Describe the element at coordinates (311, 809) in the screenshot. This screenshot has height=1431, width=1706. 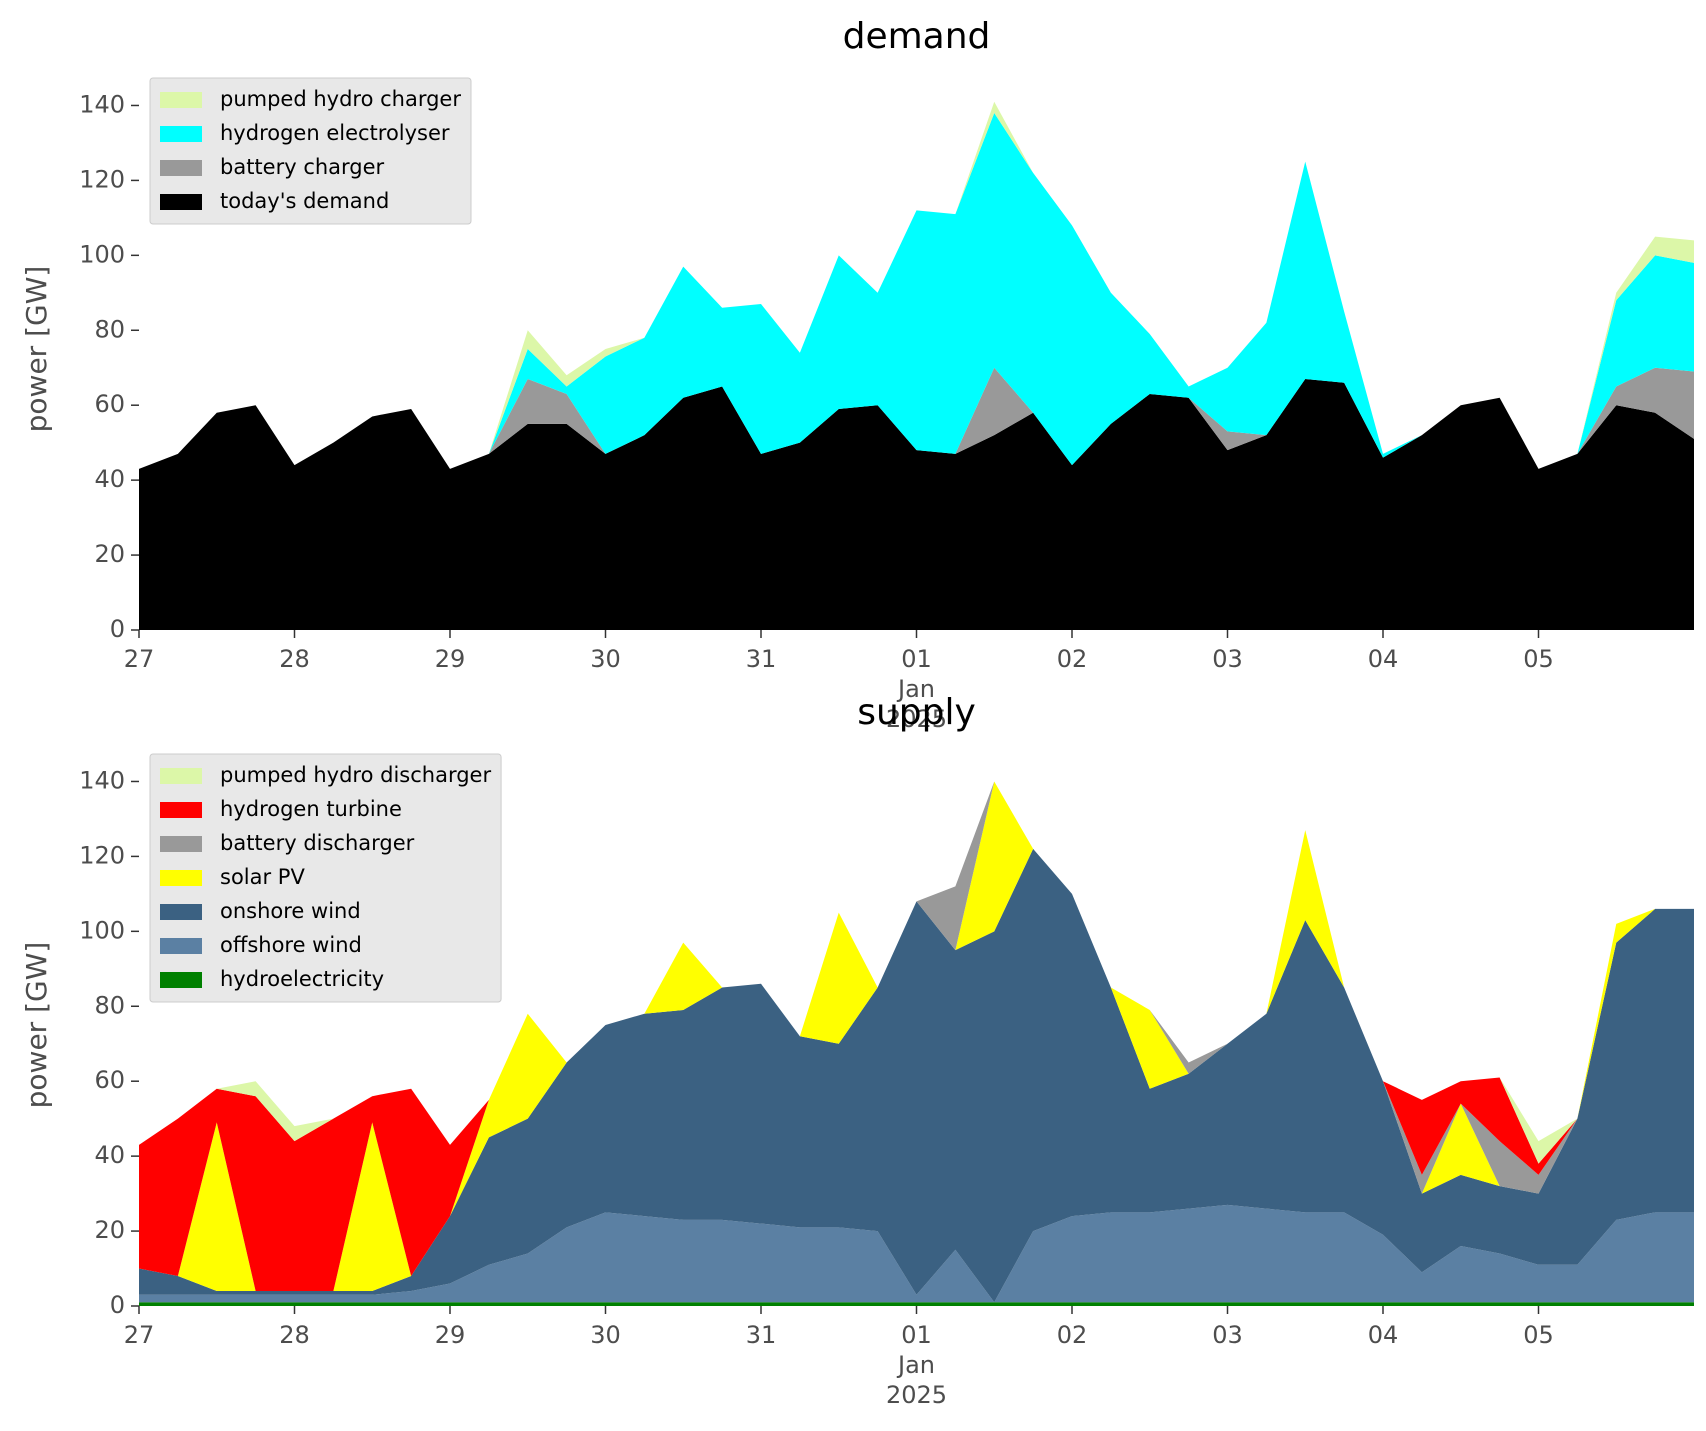
I see `legend-label: hydrogen turbine` at that location.